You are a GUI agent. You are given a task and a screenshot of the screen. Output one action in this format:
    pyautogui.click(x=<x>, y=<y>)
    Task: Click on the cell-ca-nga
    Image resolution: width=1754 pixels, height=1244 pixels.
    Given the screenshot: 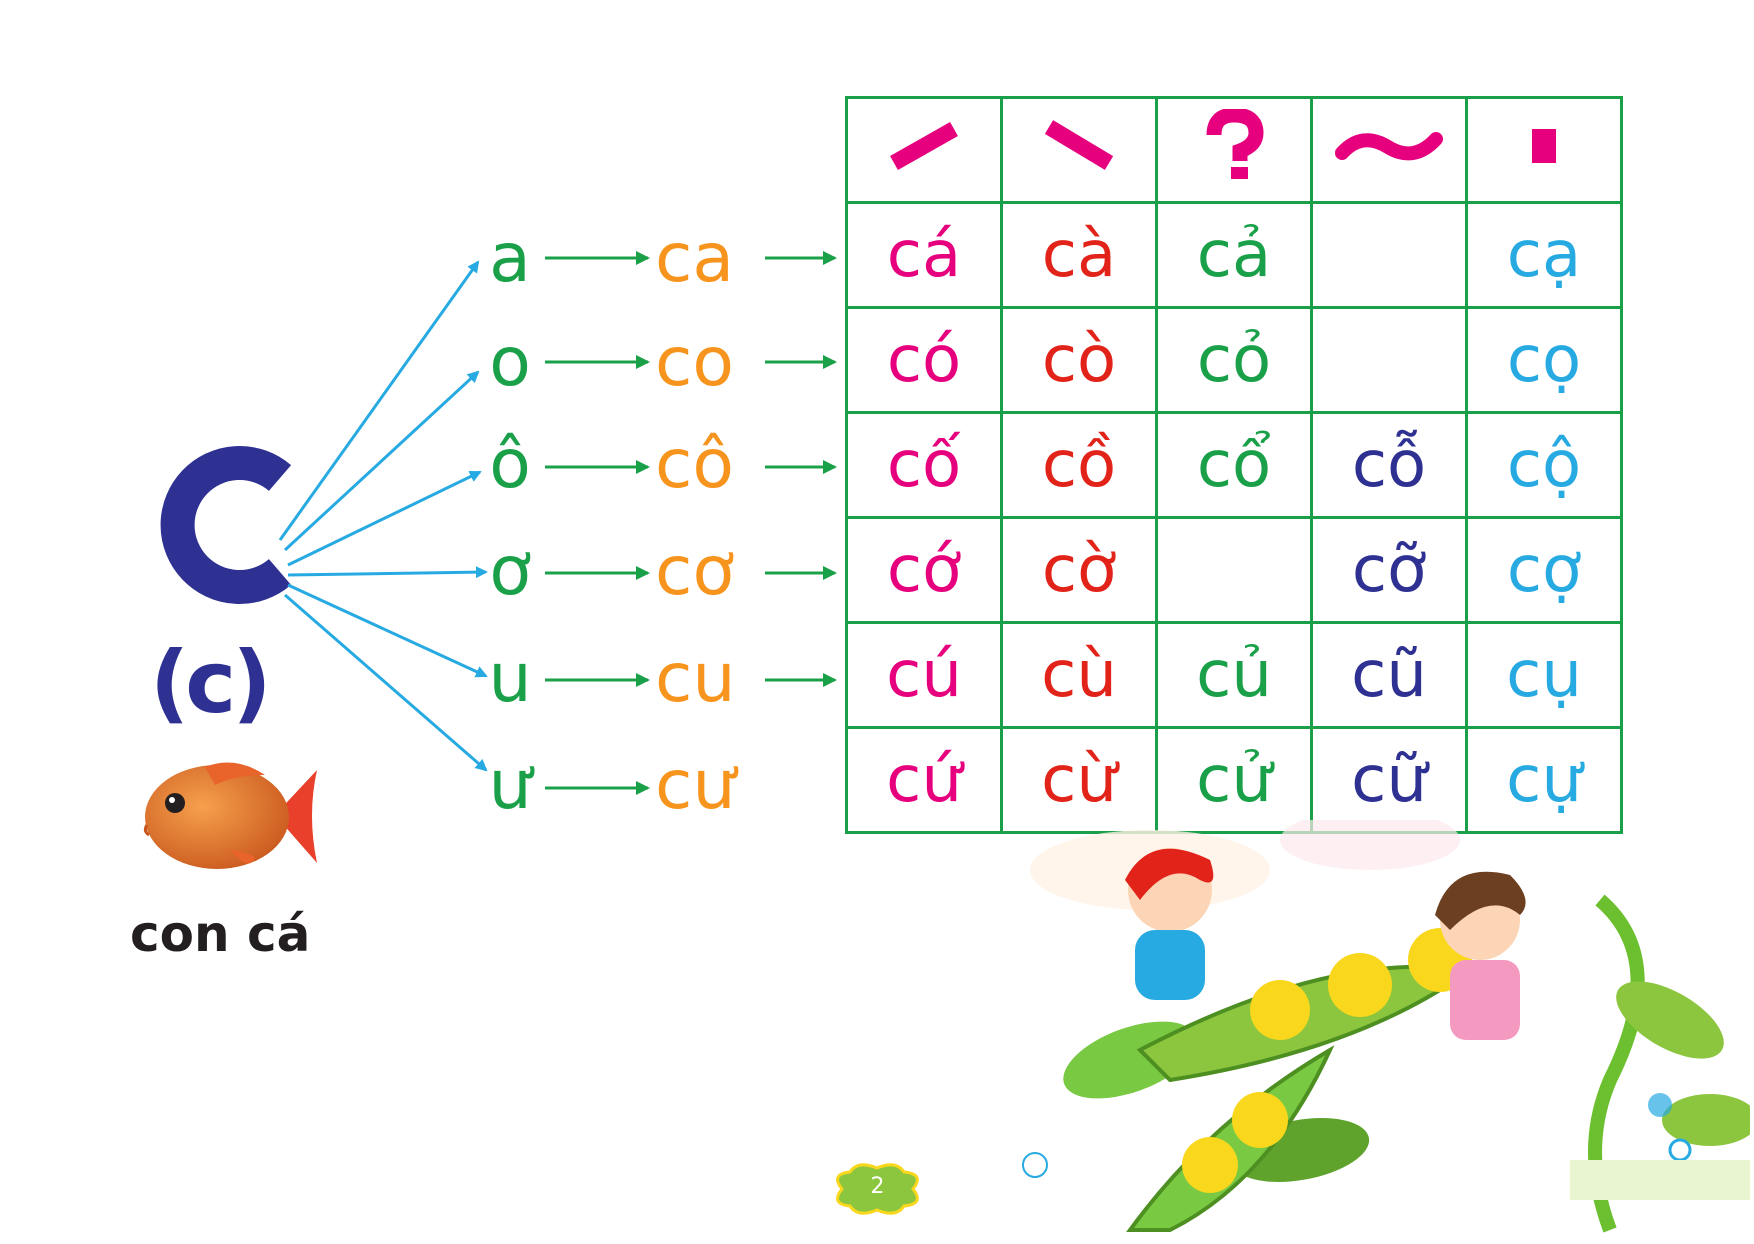 What is the action you would take?
    pyautogui.click(x=1389, y=255)
    